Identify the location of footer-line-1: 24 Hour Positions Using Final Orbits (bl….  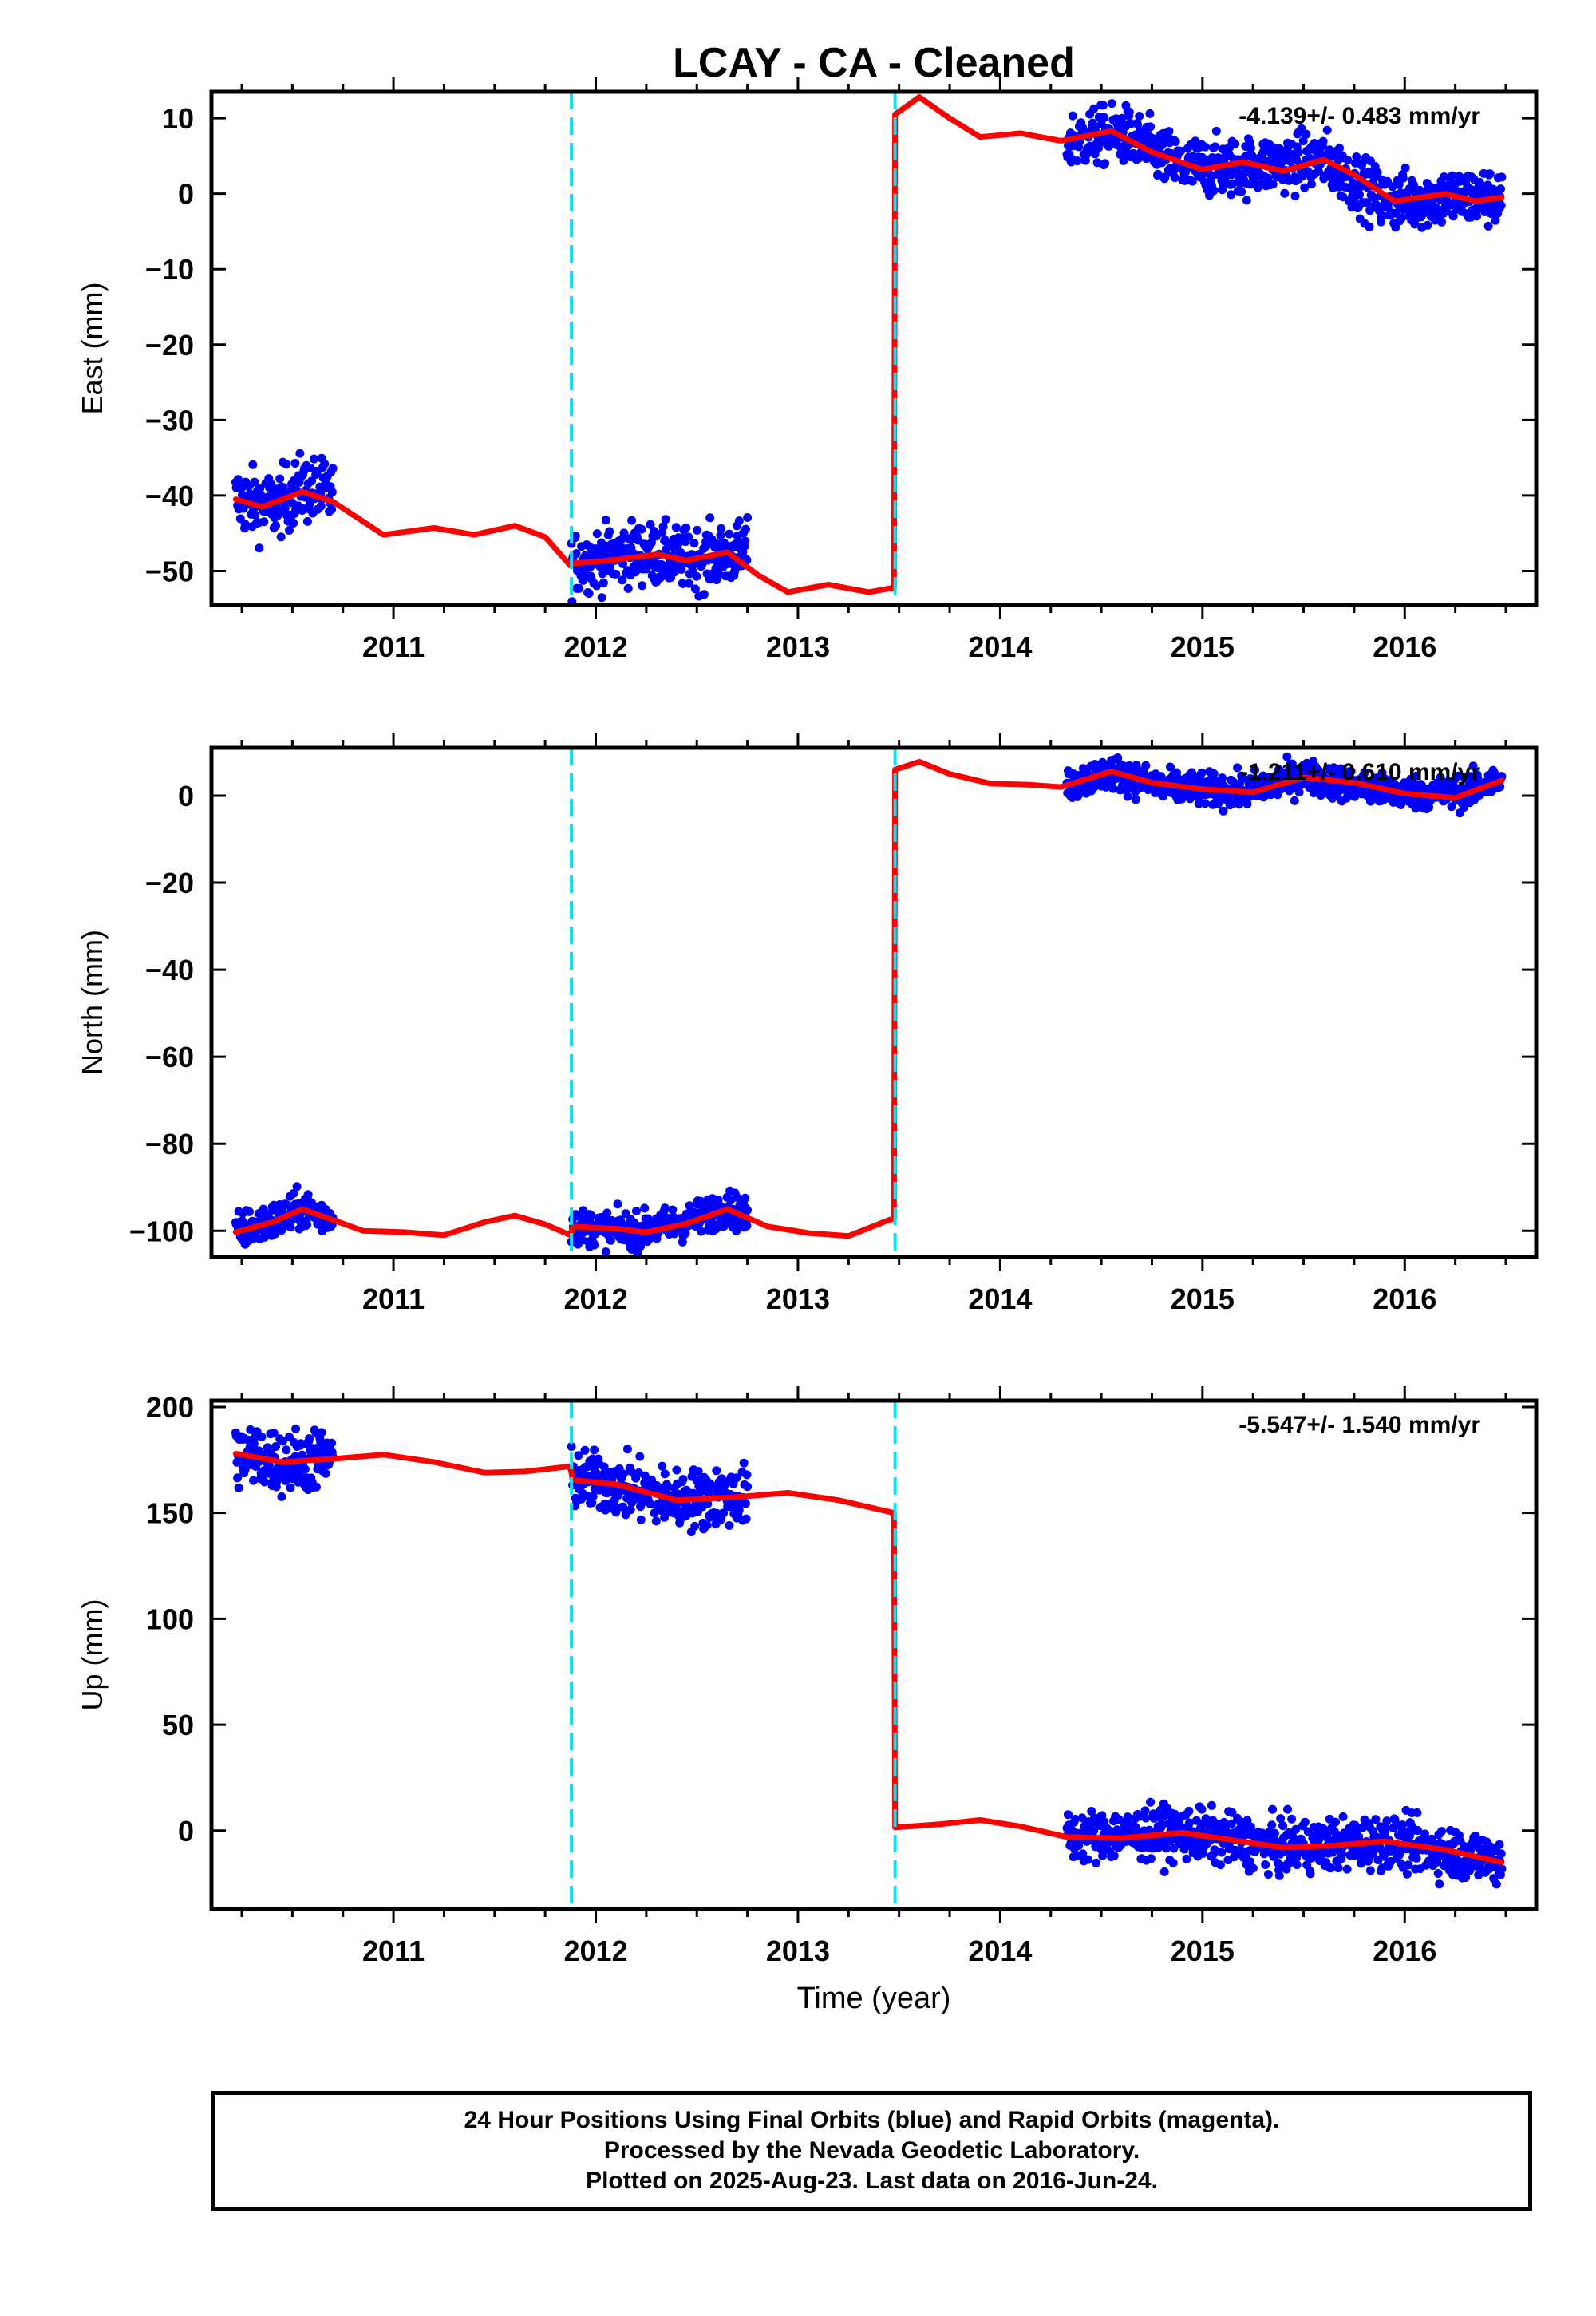
(872, 2120).